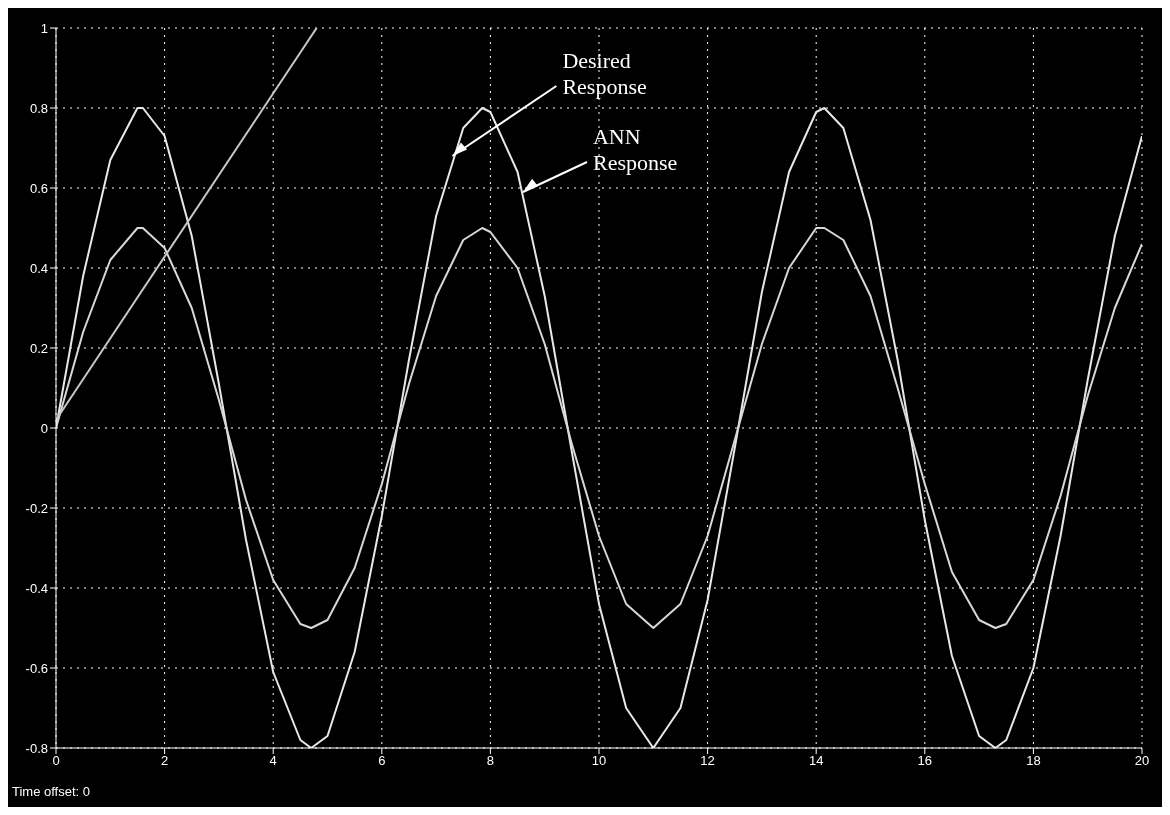 Image resolution: width=1170 pixels, height=815 pixels. What do you see at coordinates (604, 73) in the screenshot?
I see `annotation: Desired Response` at bounding box center [604, 73].